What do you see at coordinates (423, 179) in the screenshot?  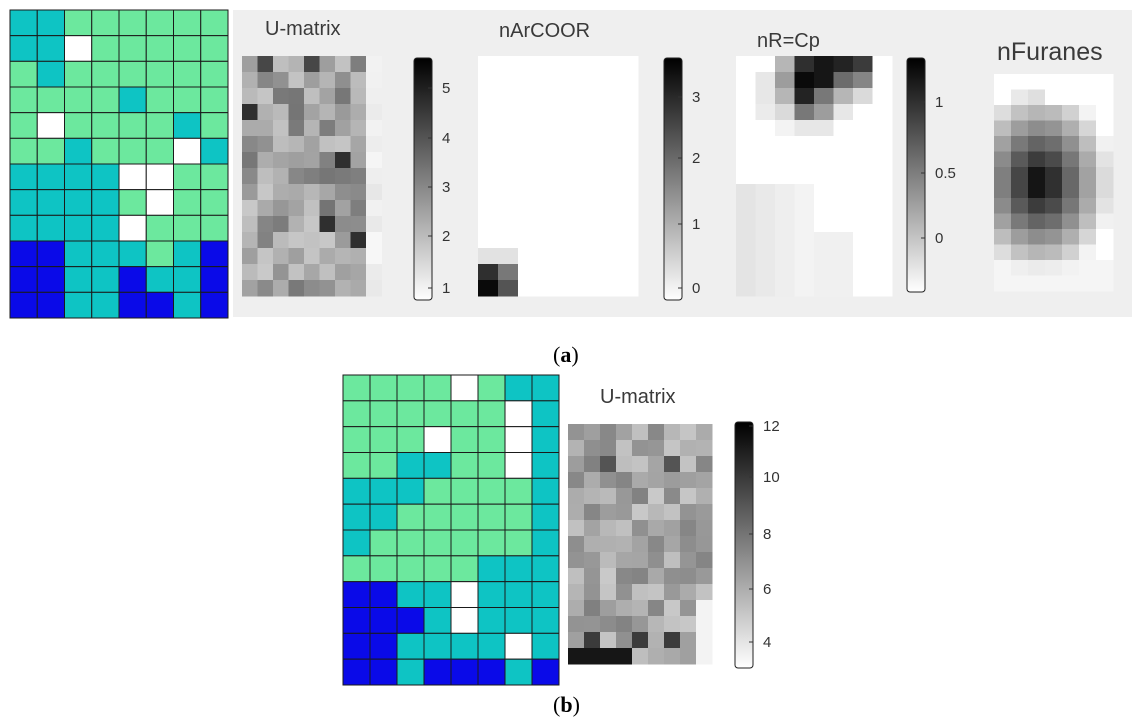 I see `umatrix-colorbar-a` at bounding box center [423, 179].